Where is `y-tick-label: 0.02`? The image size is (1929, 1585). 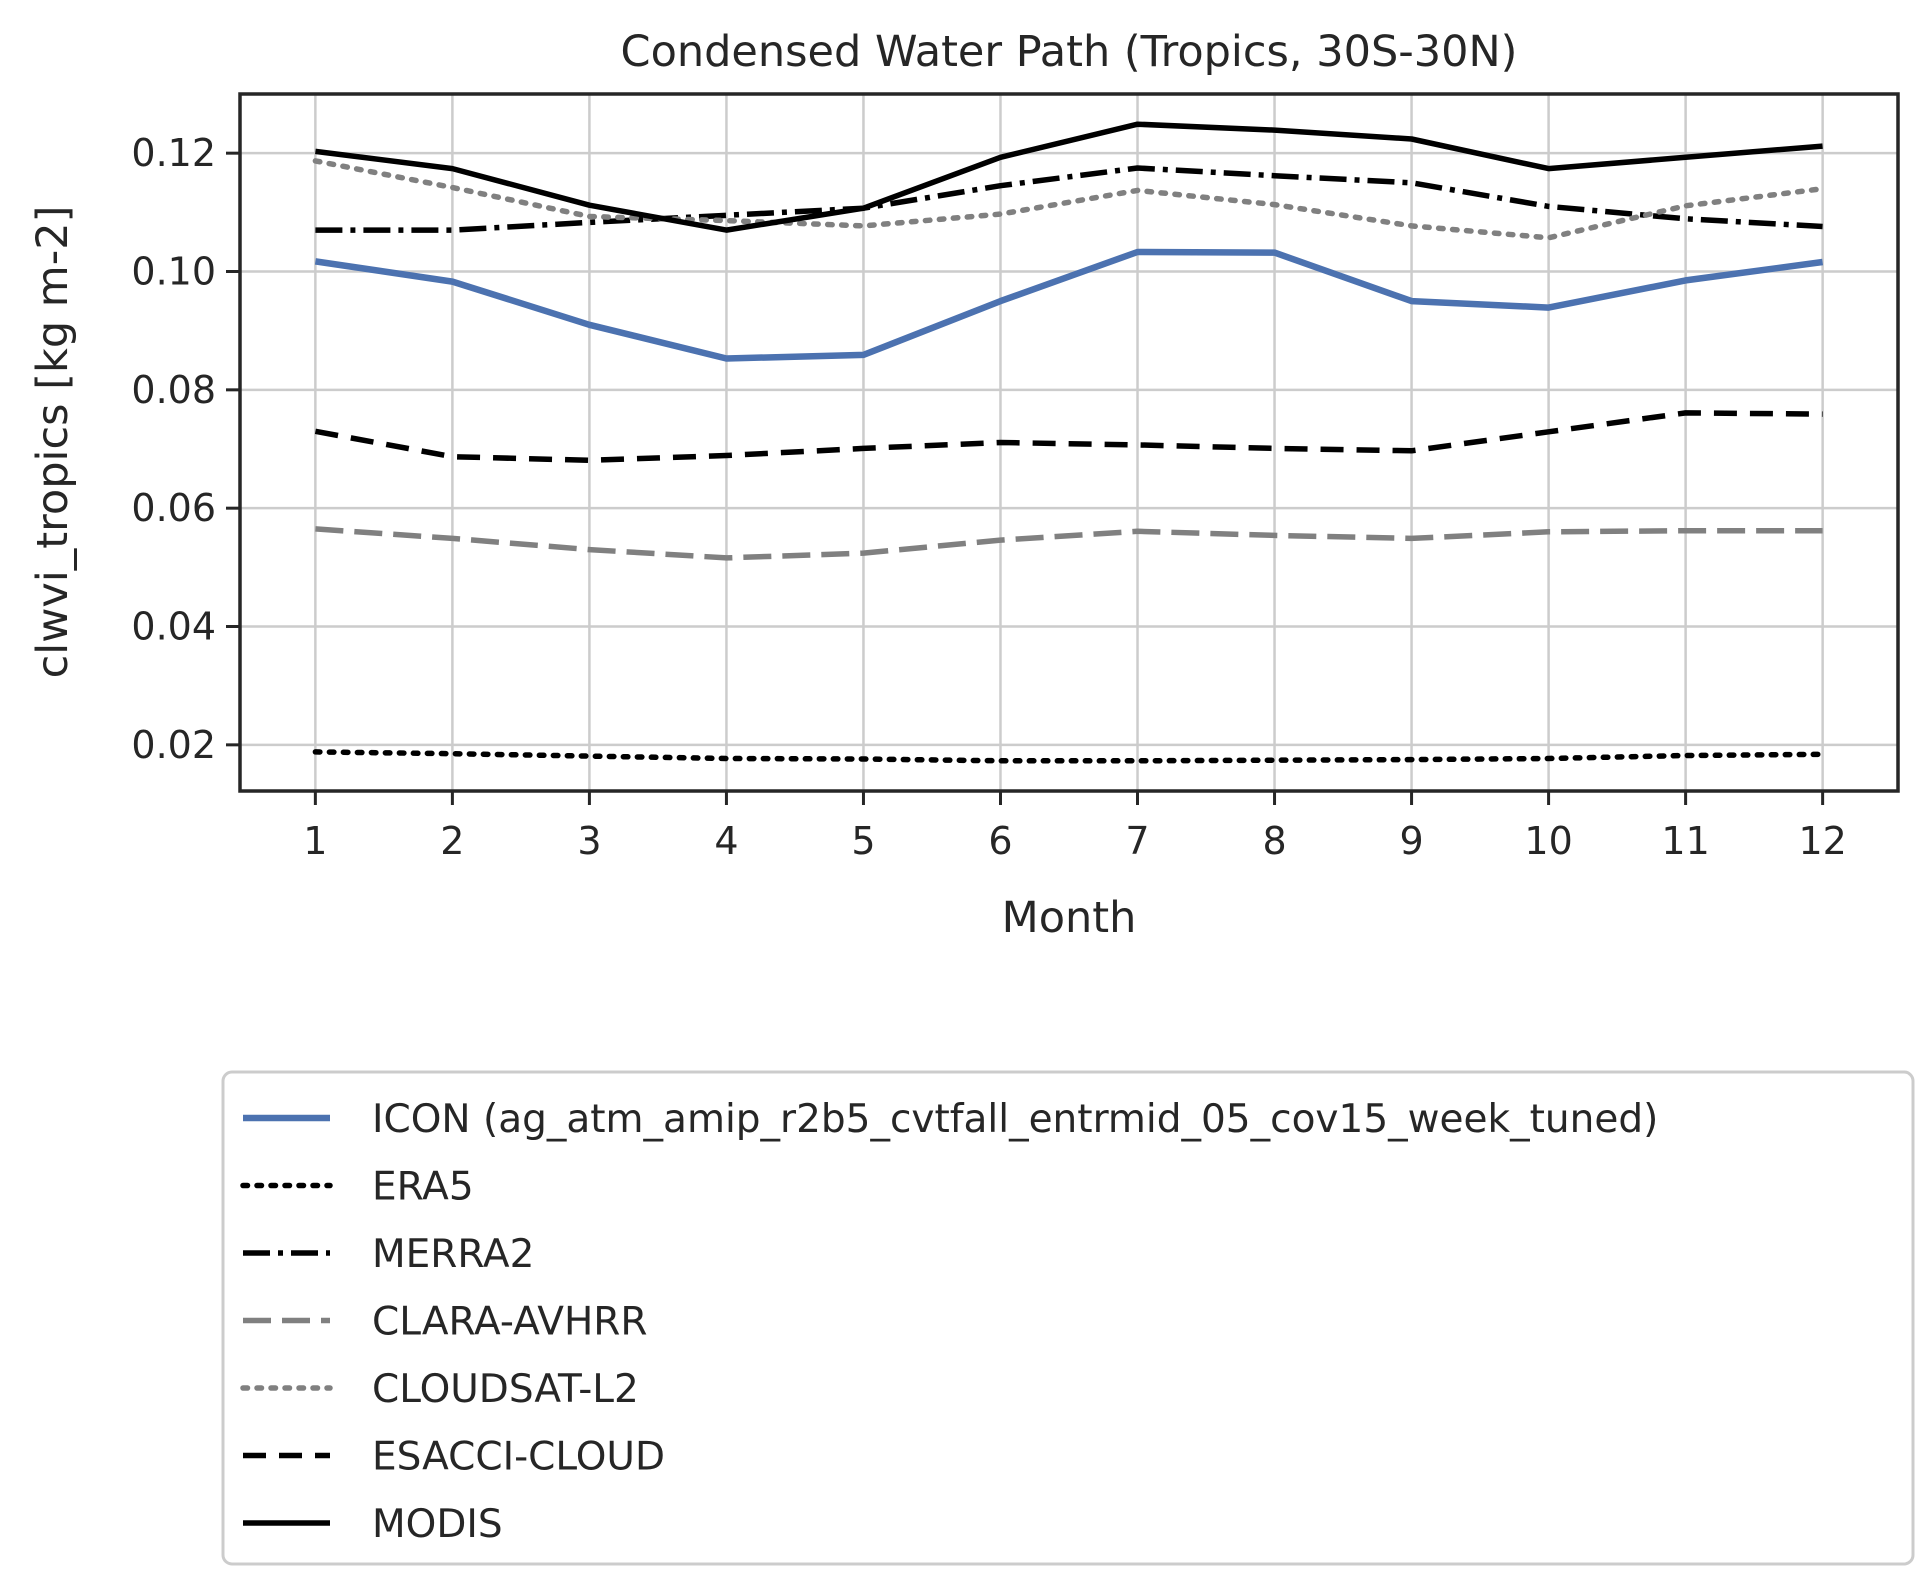 y-tick-label: 0.02 is located at coordinates (173, 745).